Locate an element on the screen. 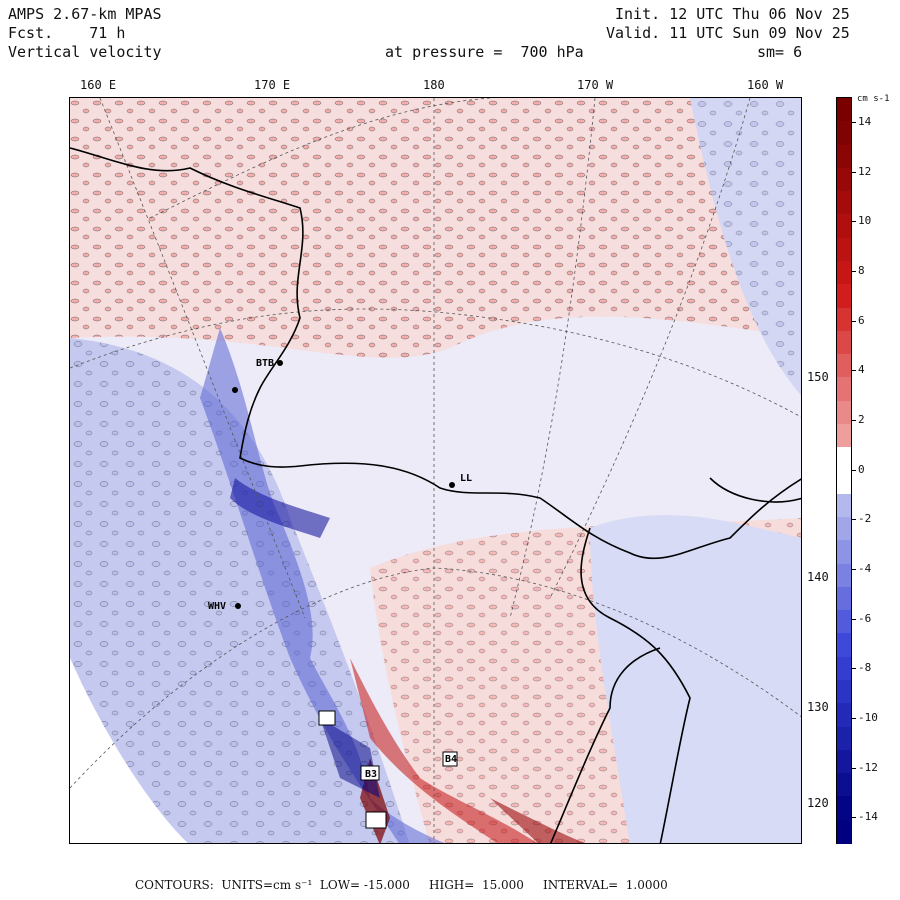  colorbar-label: 14 is located at coordinates (865, 121).